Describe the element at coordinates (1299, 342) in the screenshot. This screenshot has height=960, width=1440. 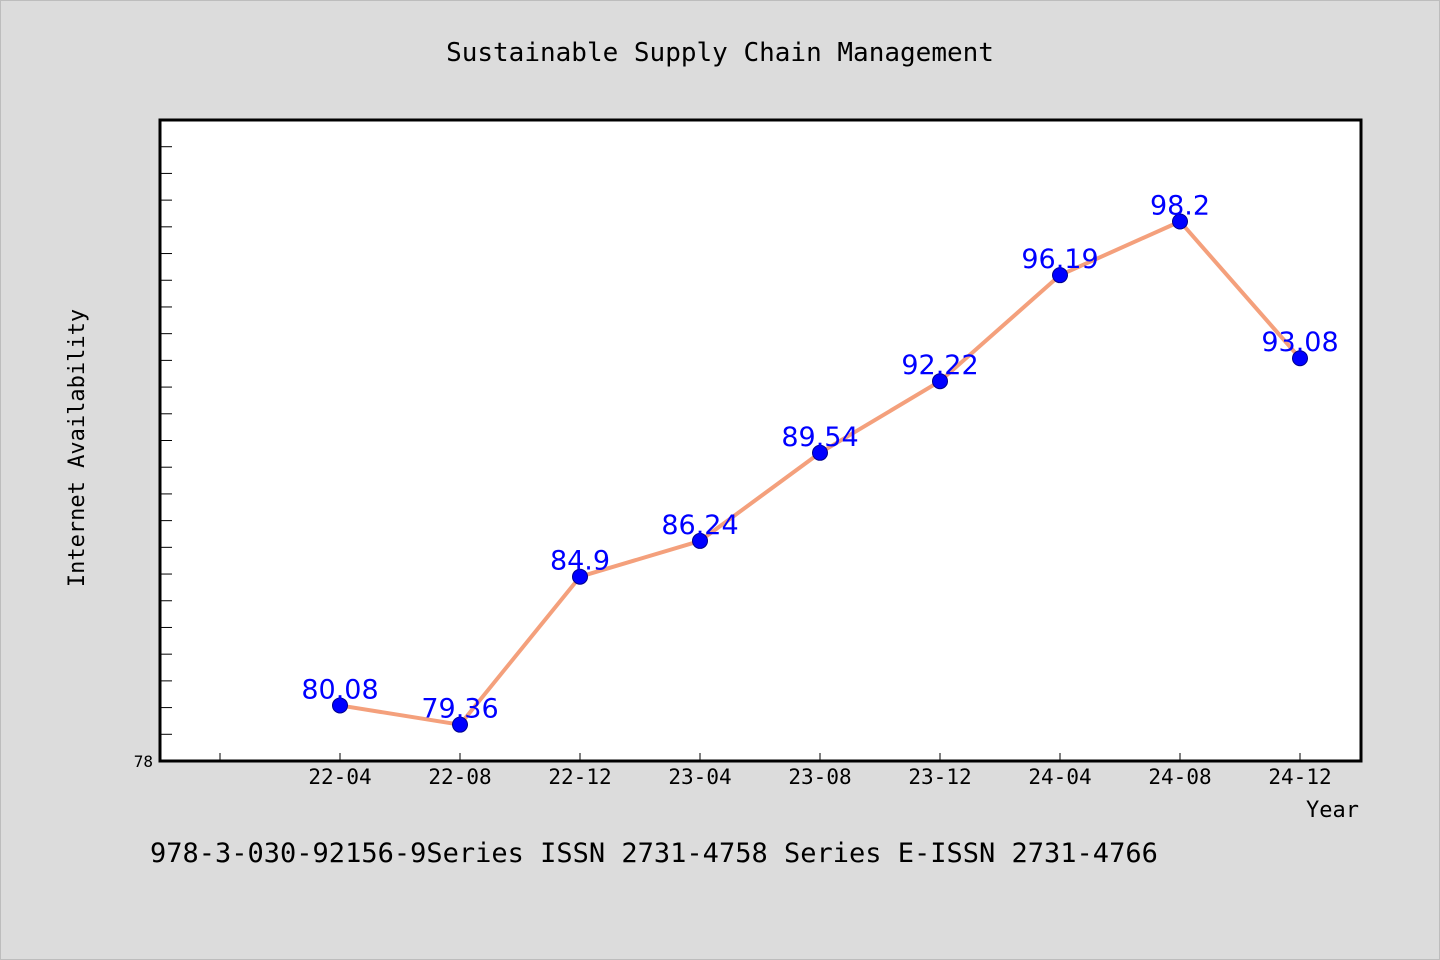
I see `data-label: 93.08` at that location.